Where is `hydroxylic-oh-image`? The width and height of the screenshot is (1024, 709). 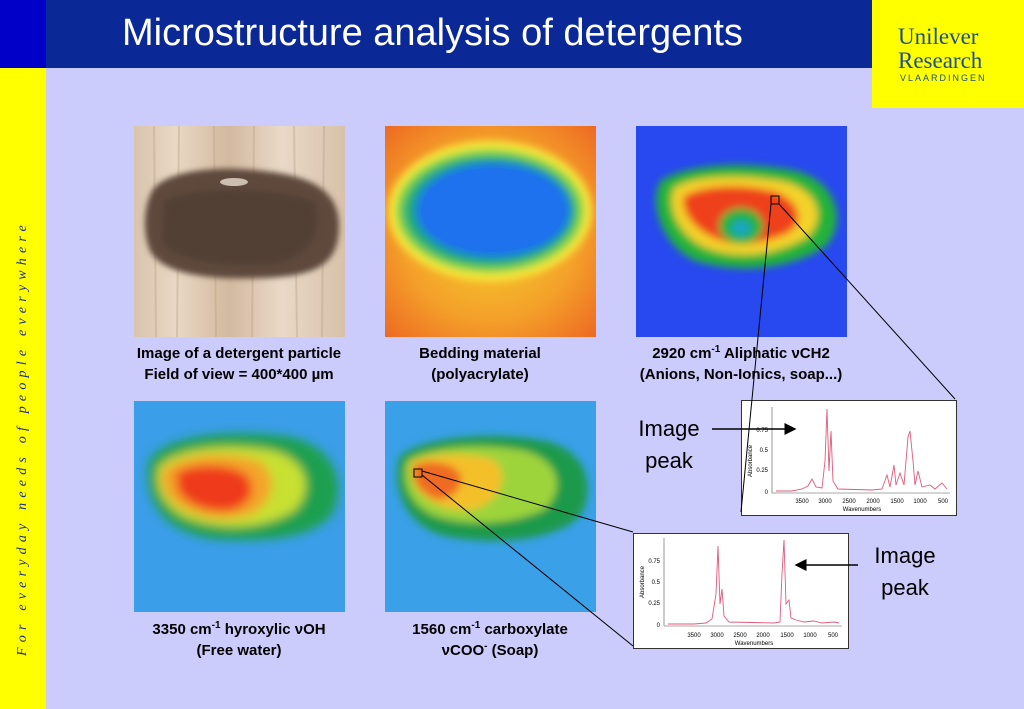 hydroxylic-oh-image is located at coordinates (239, 506).